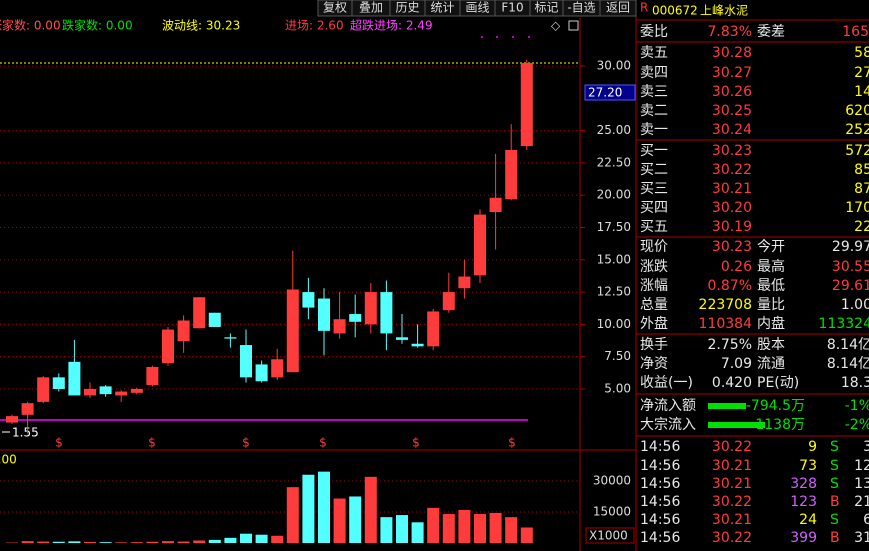 Image resolution: width=869 pixels, height=551 pixels. What do you see at coordinates (724, 11) in the screenshot?
I see `stock-name: 上峰水泥` at bounding box center [724, 11].